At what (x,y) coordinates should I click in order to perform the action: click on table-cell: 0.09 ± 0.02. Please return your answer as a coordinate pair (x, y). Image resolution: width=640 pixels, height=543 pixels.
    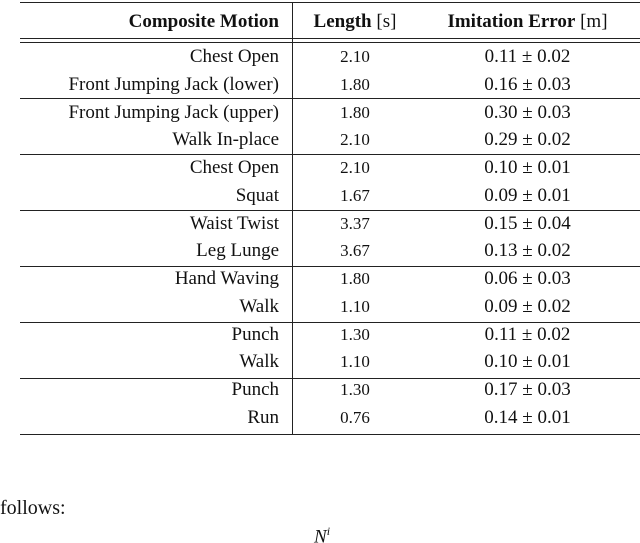
    Looking at the image, I should click on (527, 306).